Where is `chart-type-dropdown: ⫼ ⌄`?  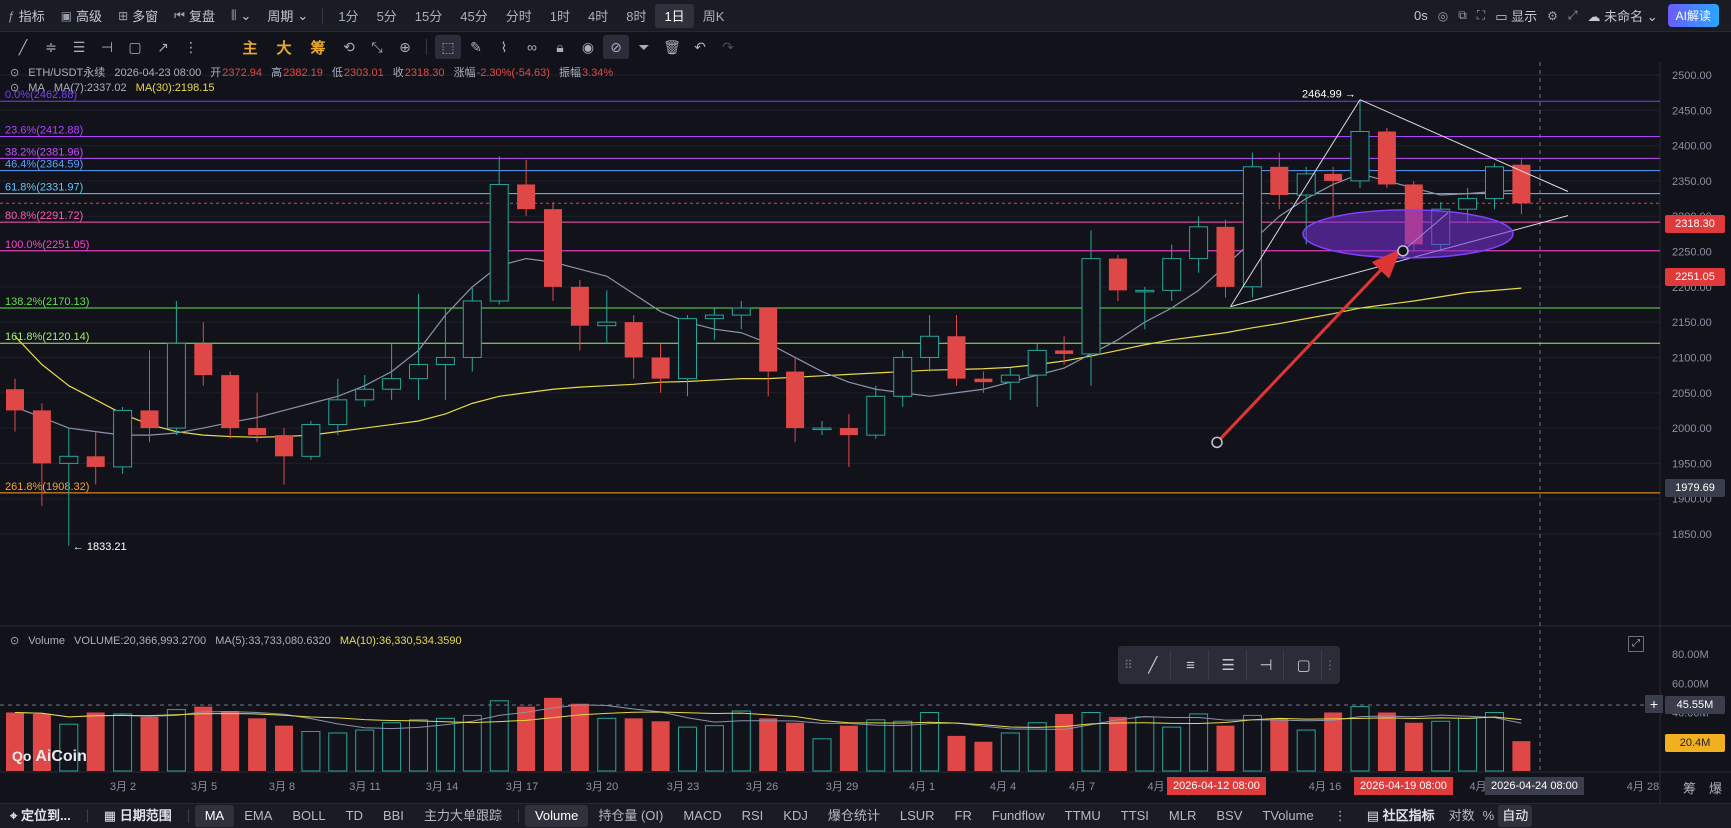 chart-type-dropdown: ⫼ ⌄ is located at coordinates (241, 16).